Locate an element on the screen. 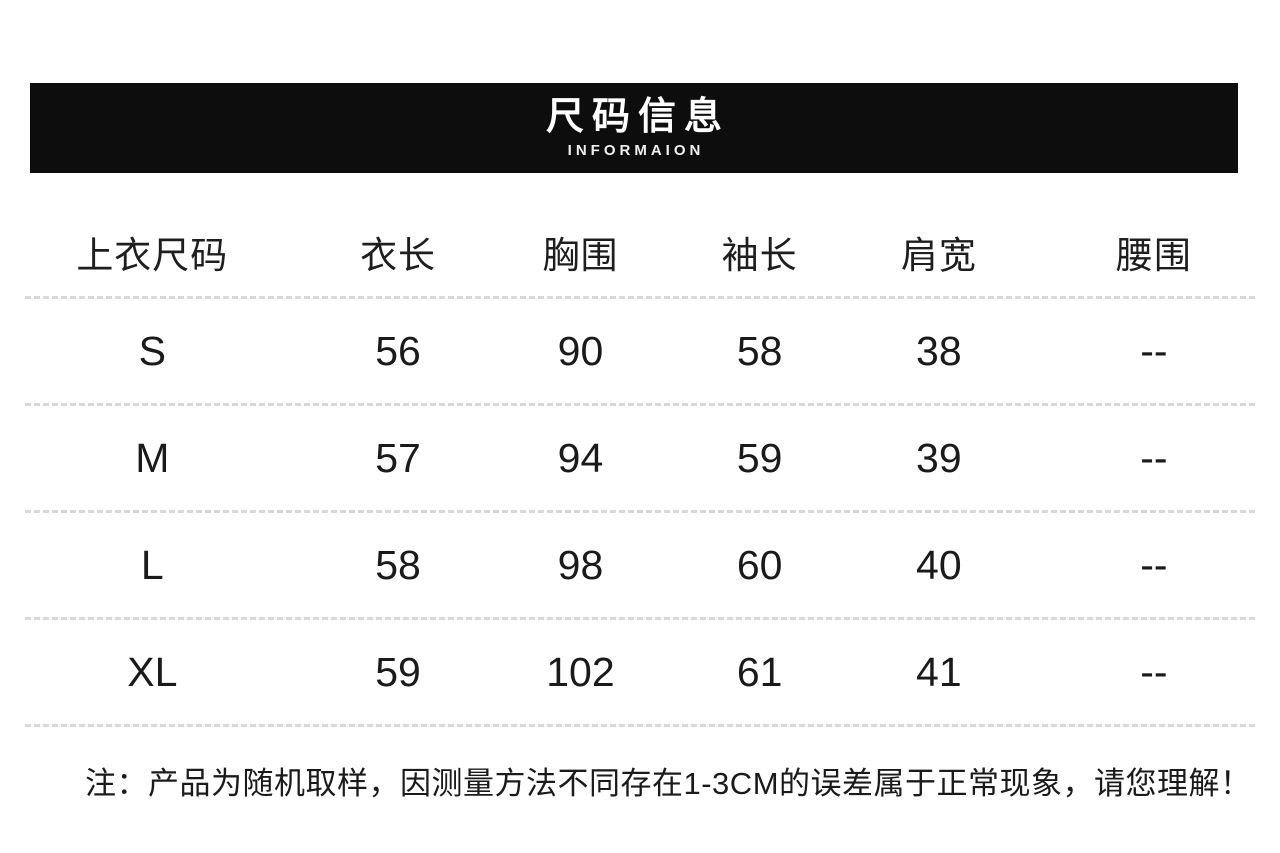 Image resolution: width=1280 pixels, height=853 pixels. table-row-s: S 56 90 58 38 -- is located at coordinates (640, 351).